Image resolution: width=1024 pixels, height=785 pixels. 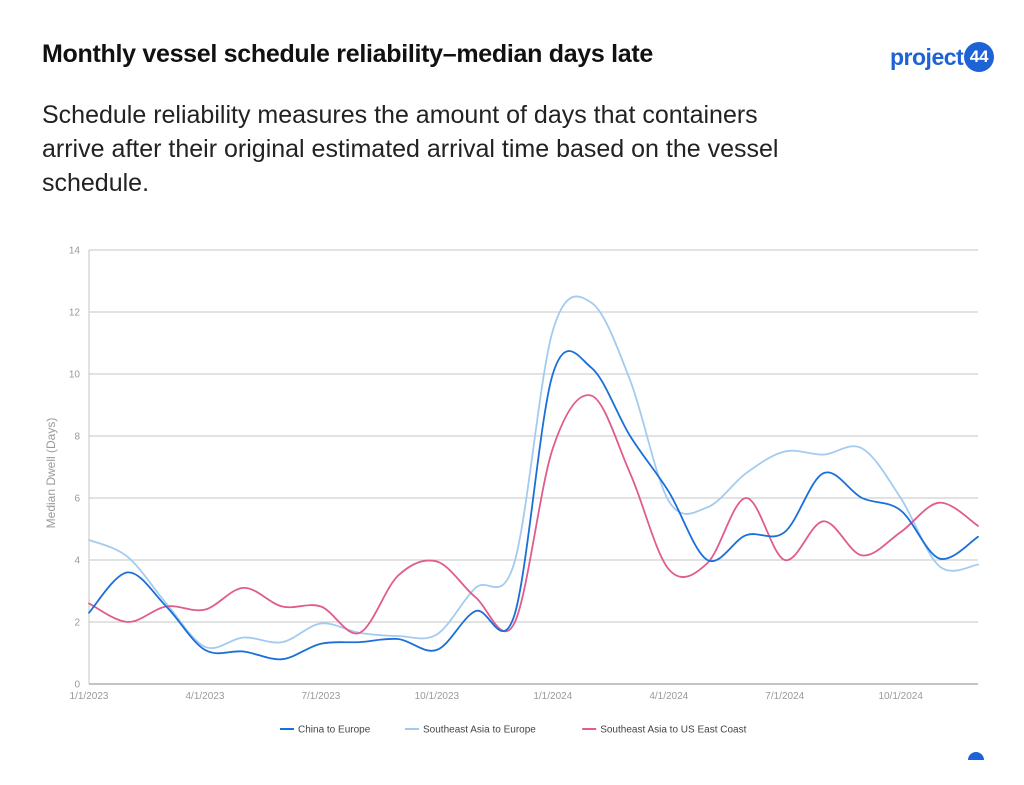 What do you see at coordinates (75, 313) in the screenshot?
I see `y-tick-label: 12` at bounding box center [75, 313].